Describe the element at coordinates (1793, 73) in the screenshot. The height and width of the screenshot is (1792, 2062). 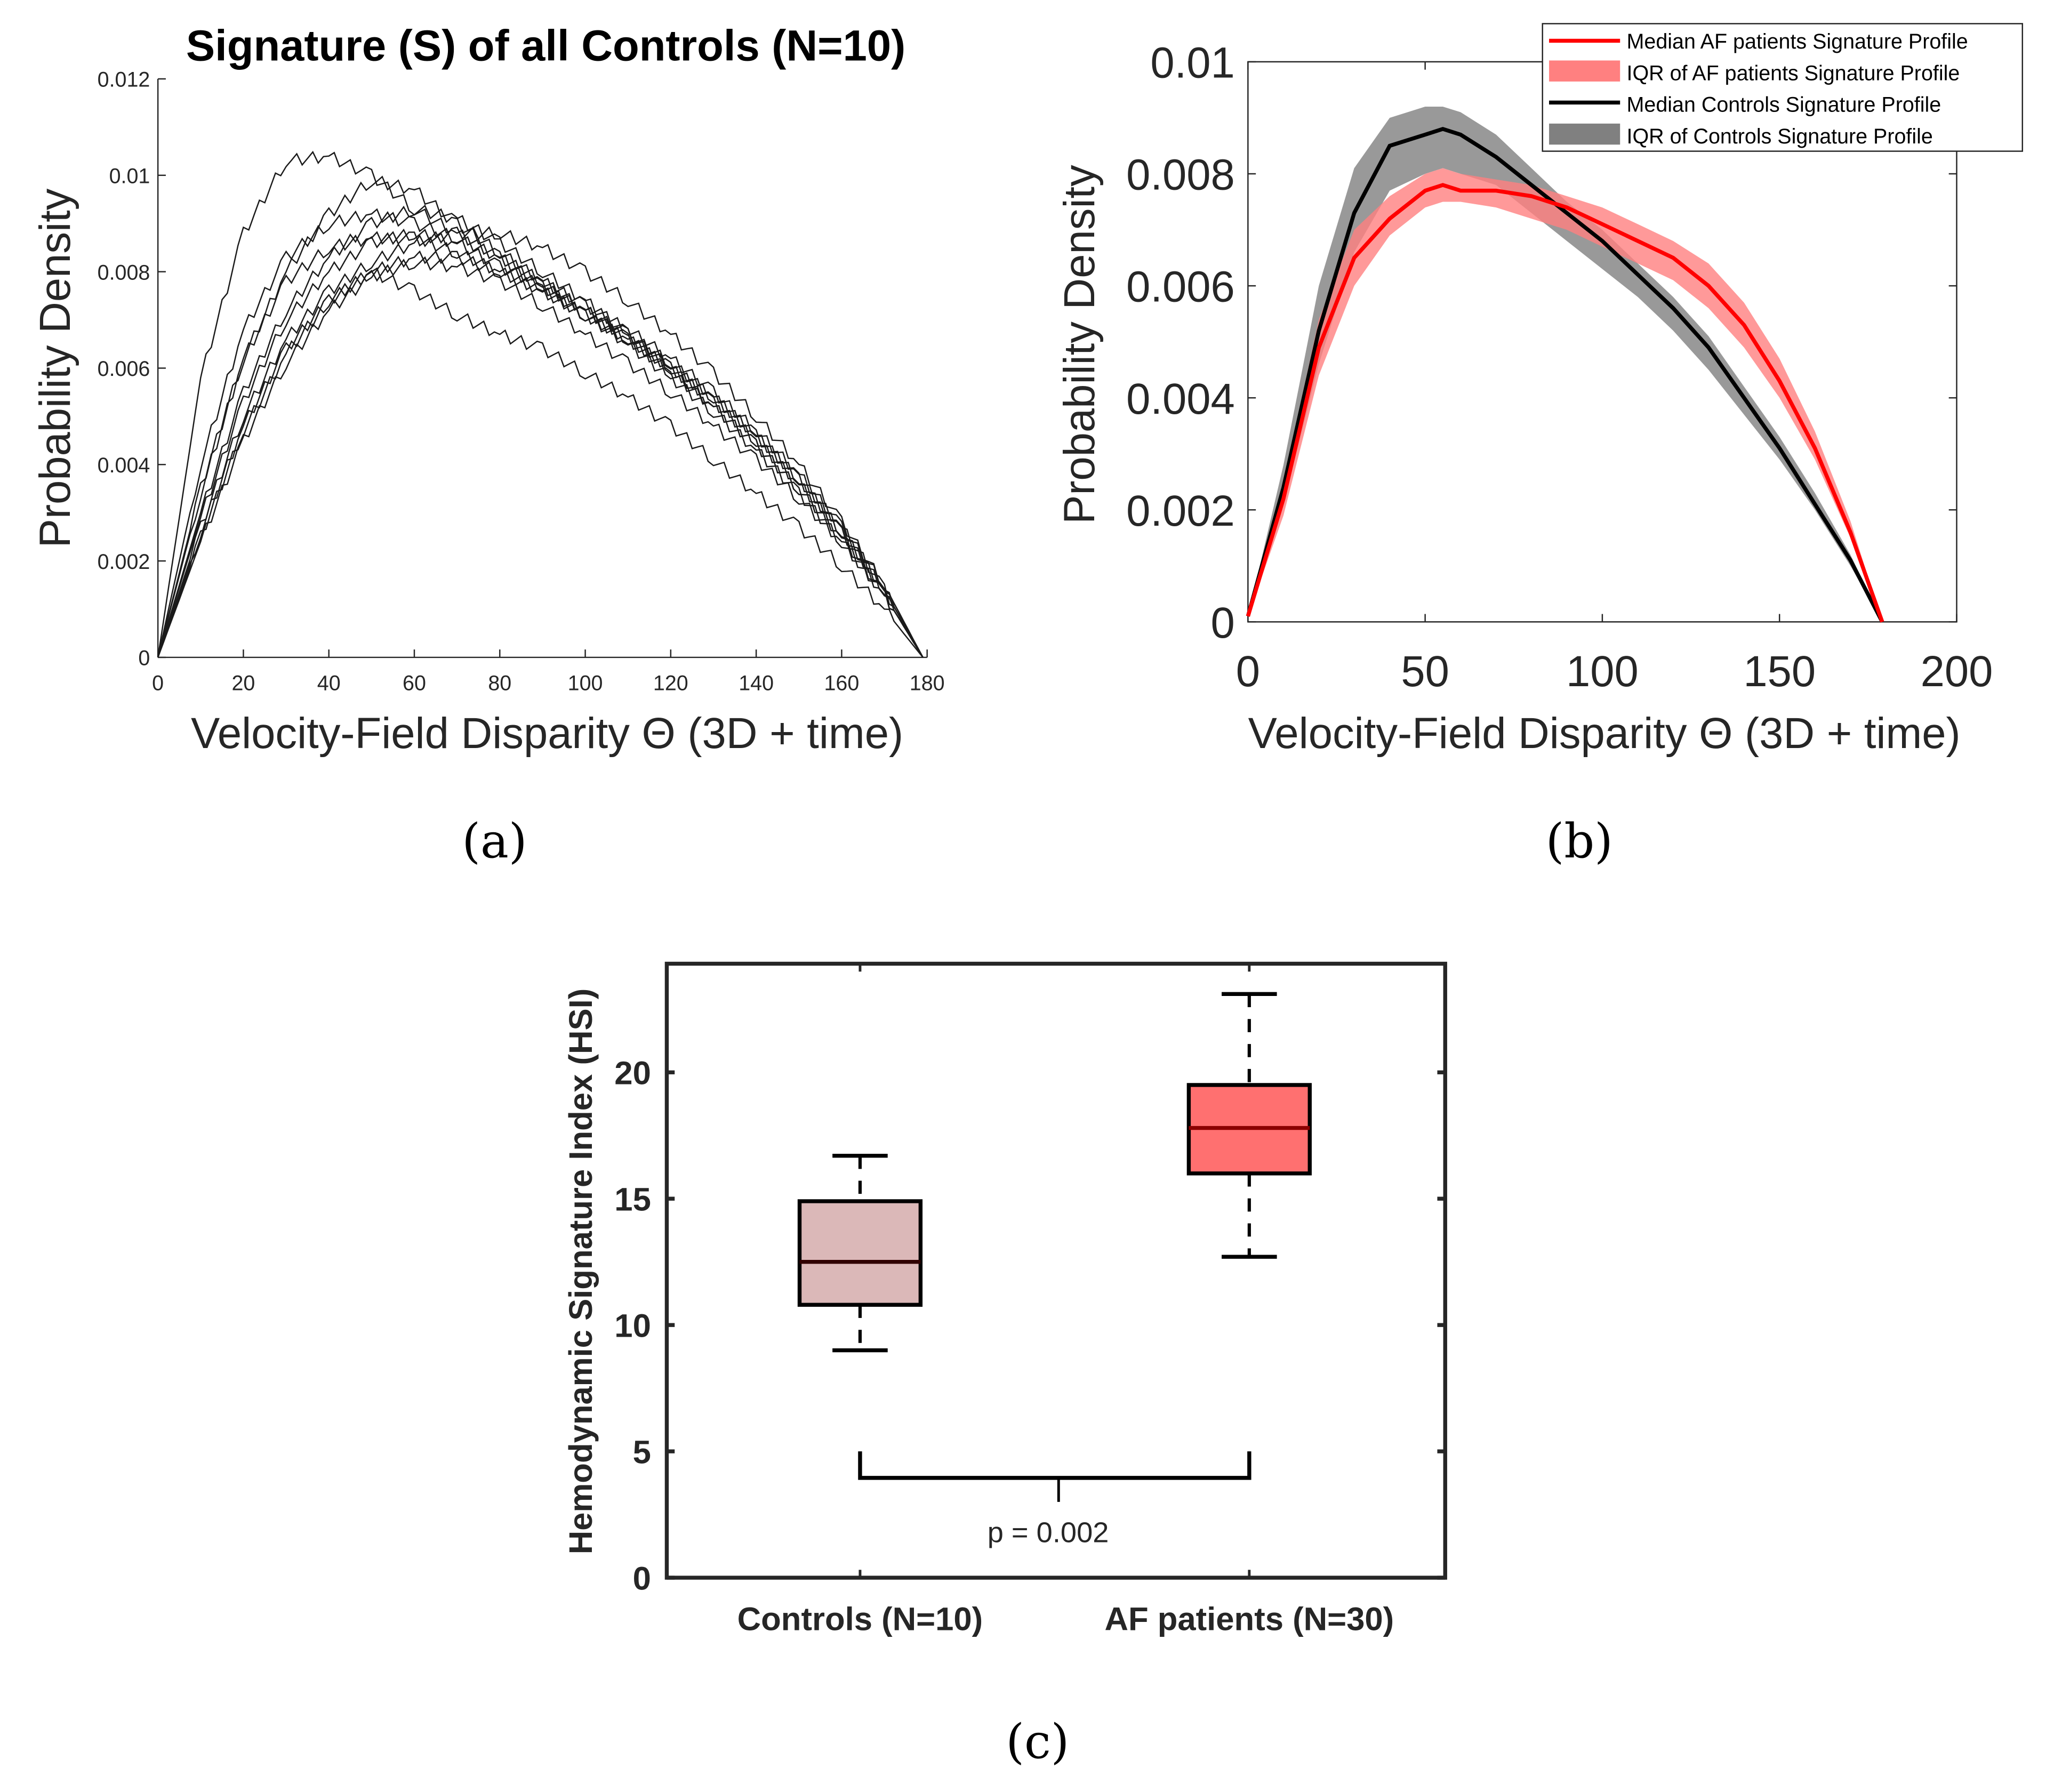
I see `legend-label: IQR of AF patients Signature Profile` at that location.